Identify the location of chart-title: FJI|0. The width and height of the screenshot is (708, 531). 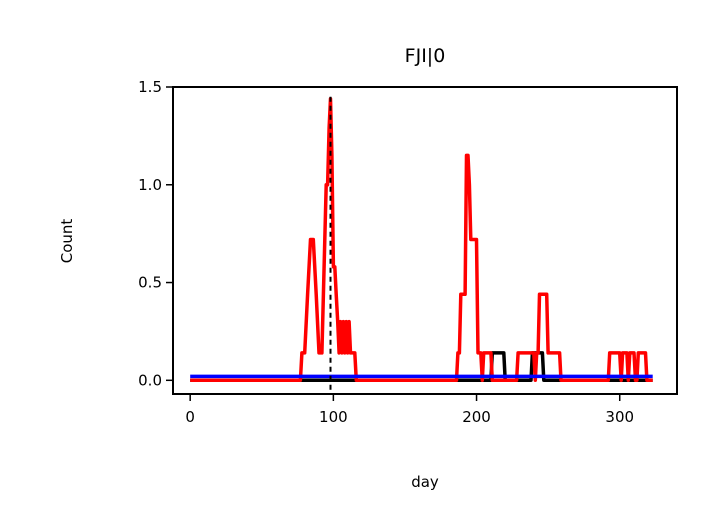
(425, 56).